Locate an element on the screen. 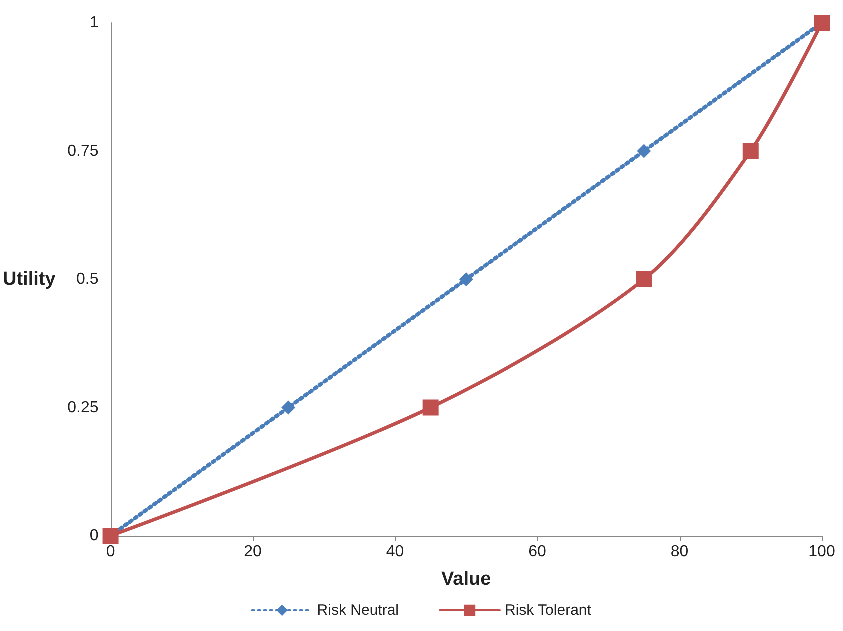  y-tick-label: 0.5 is located at coordinates (87, 279).